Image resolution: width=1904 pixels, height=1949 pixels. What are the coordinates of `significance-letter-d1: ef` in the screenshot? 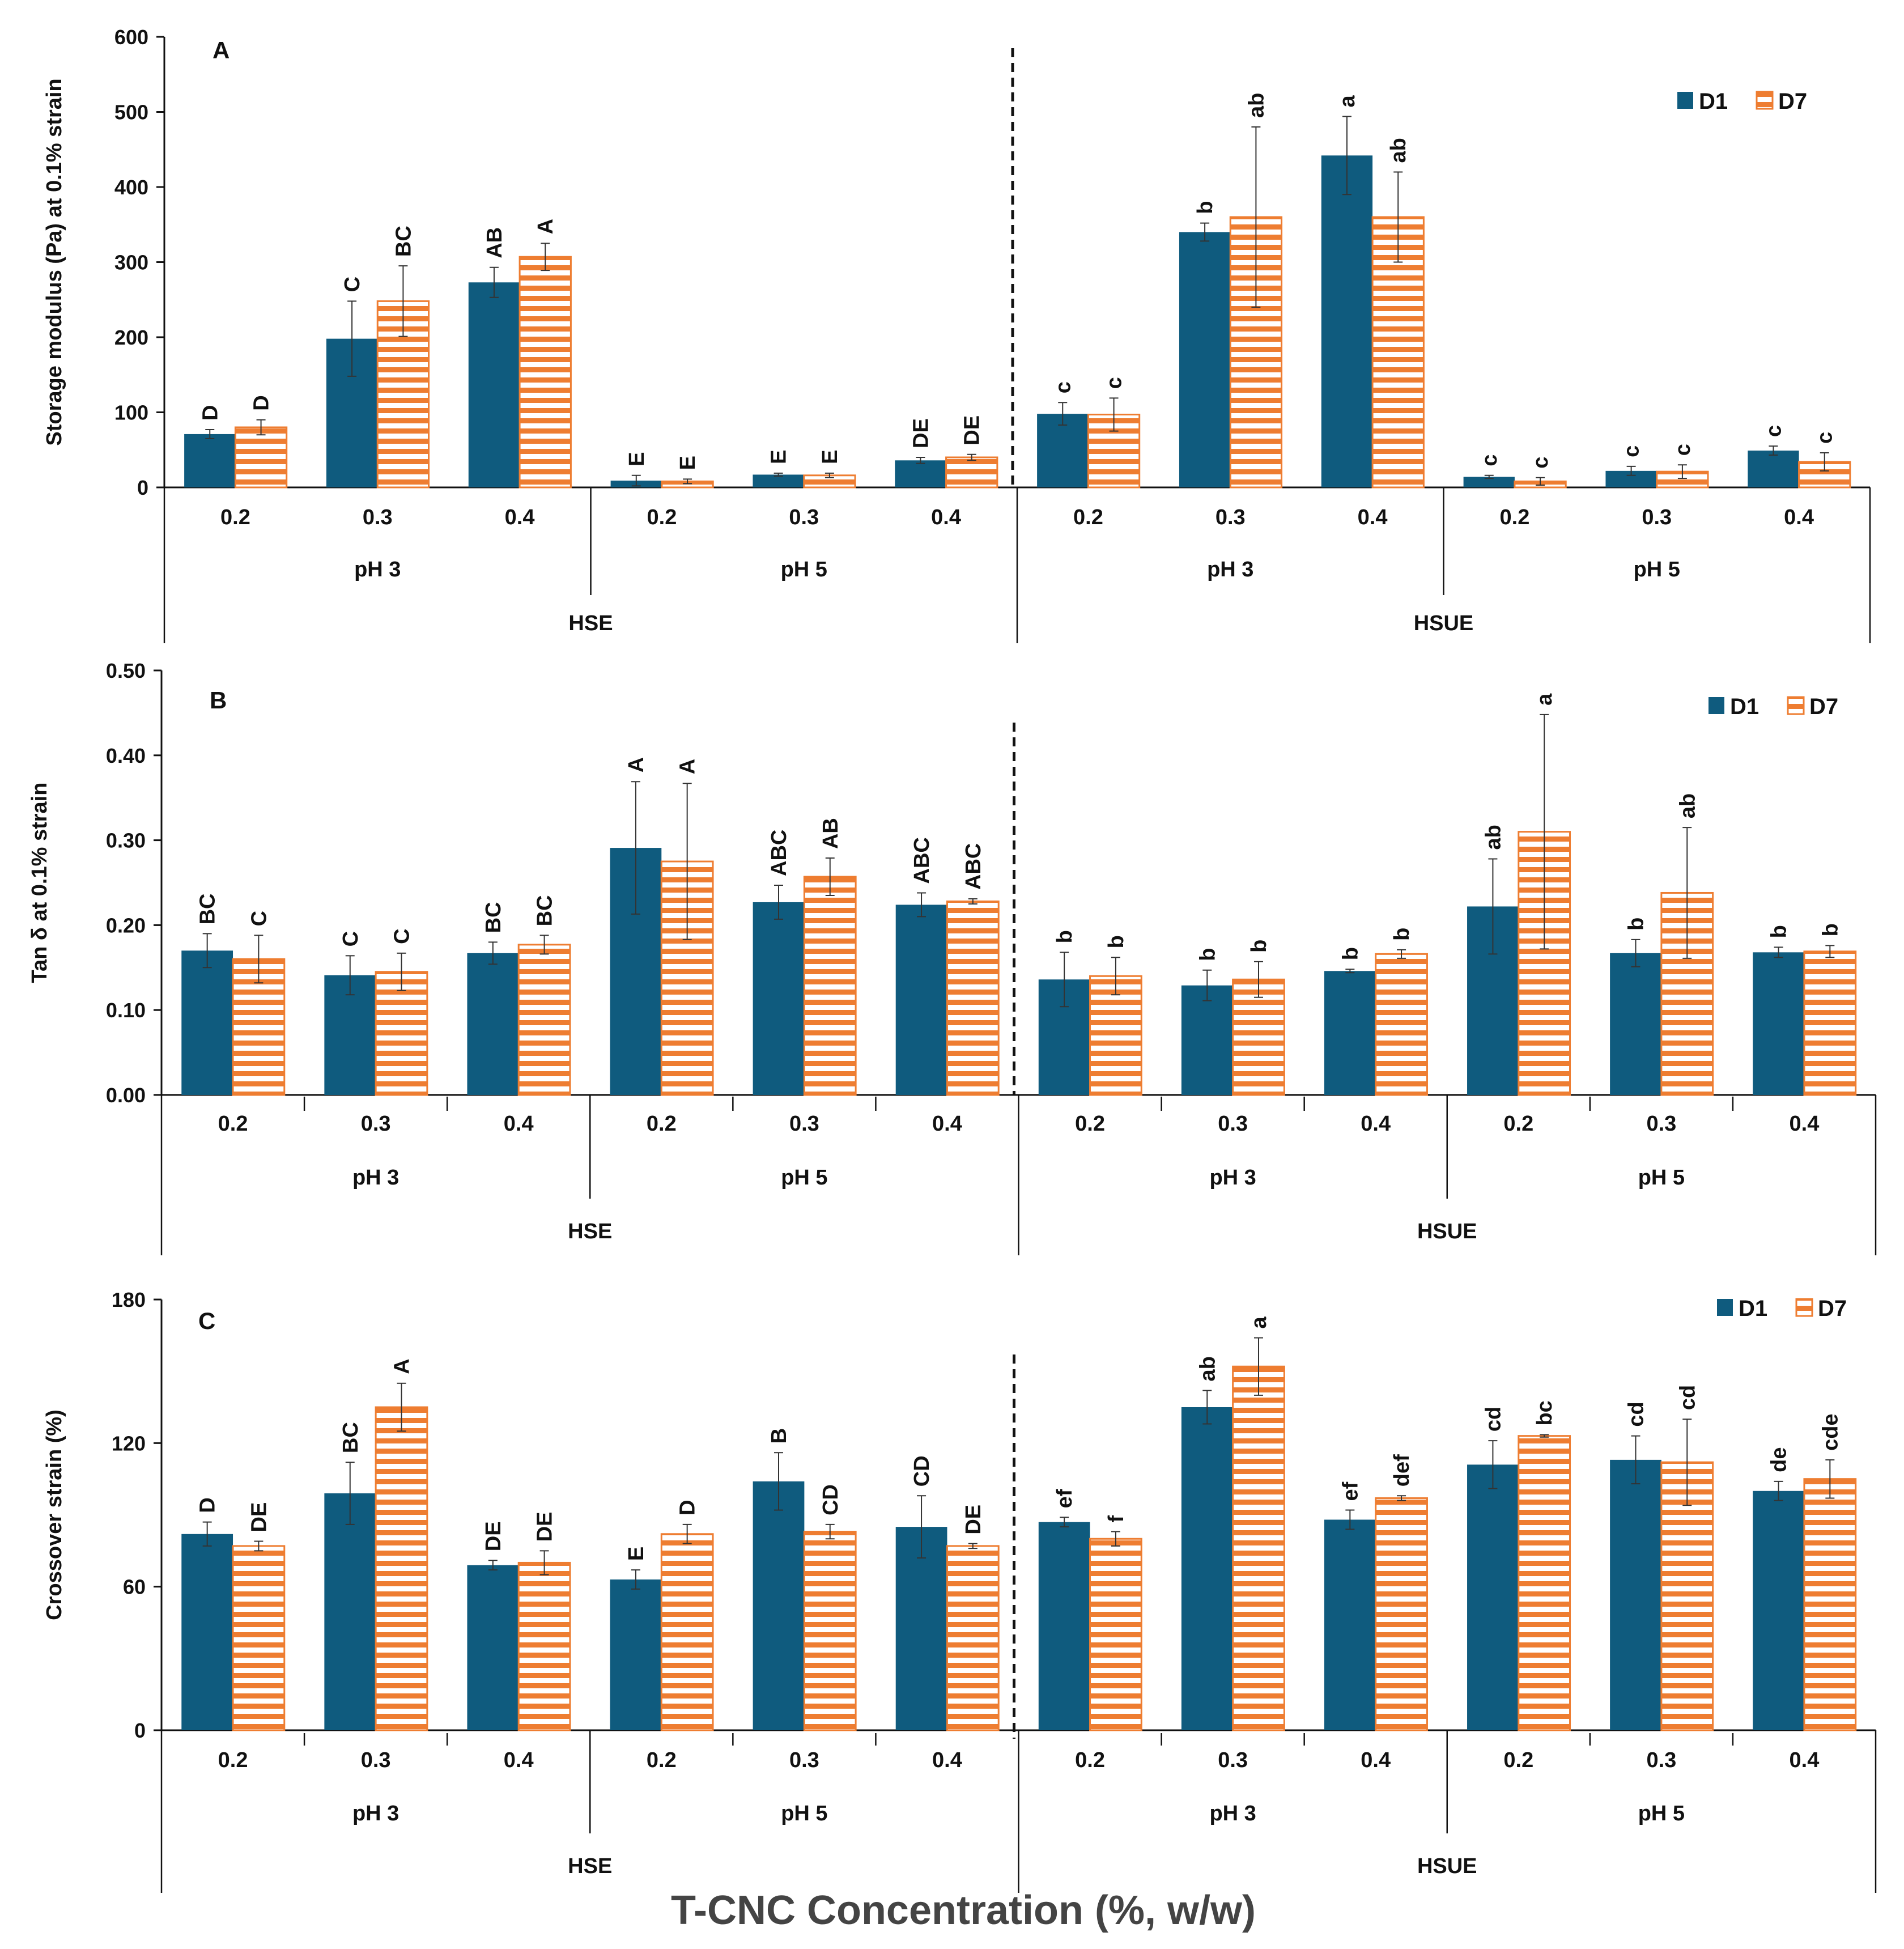 It's located at (1065, 1499).